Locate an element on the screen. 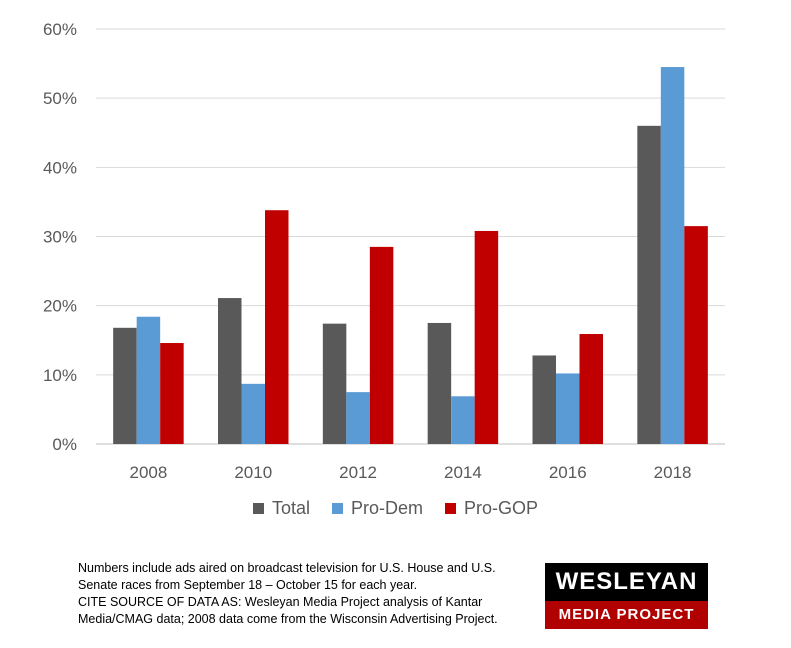 The image size is (791, 648). legend-label-pro-dem: Pro-Dem is located at coordinates (387, 508).